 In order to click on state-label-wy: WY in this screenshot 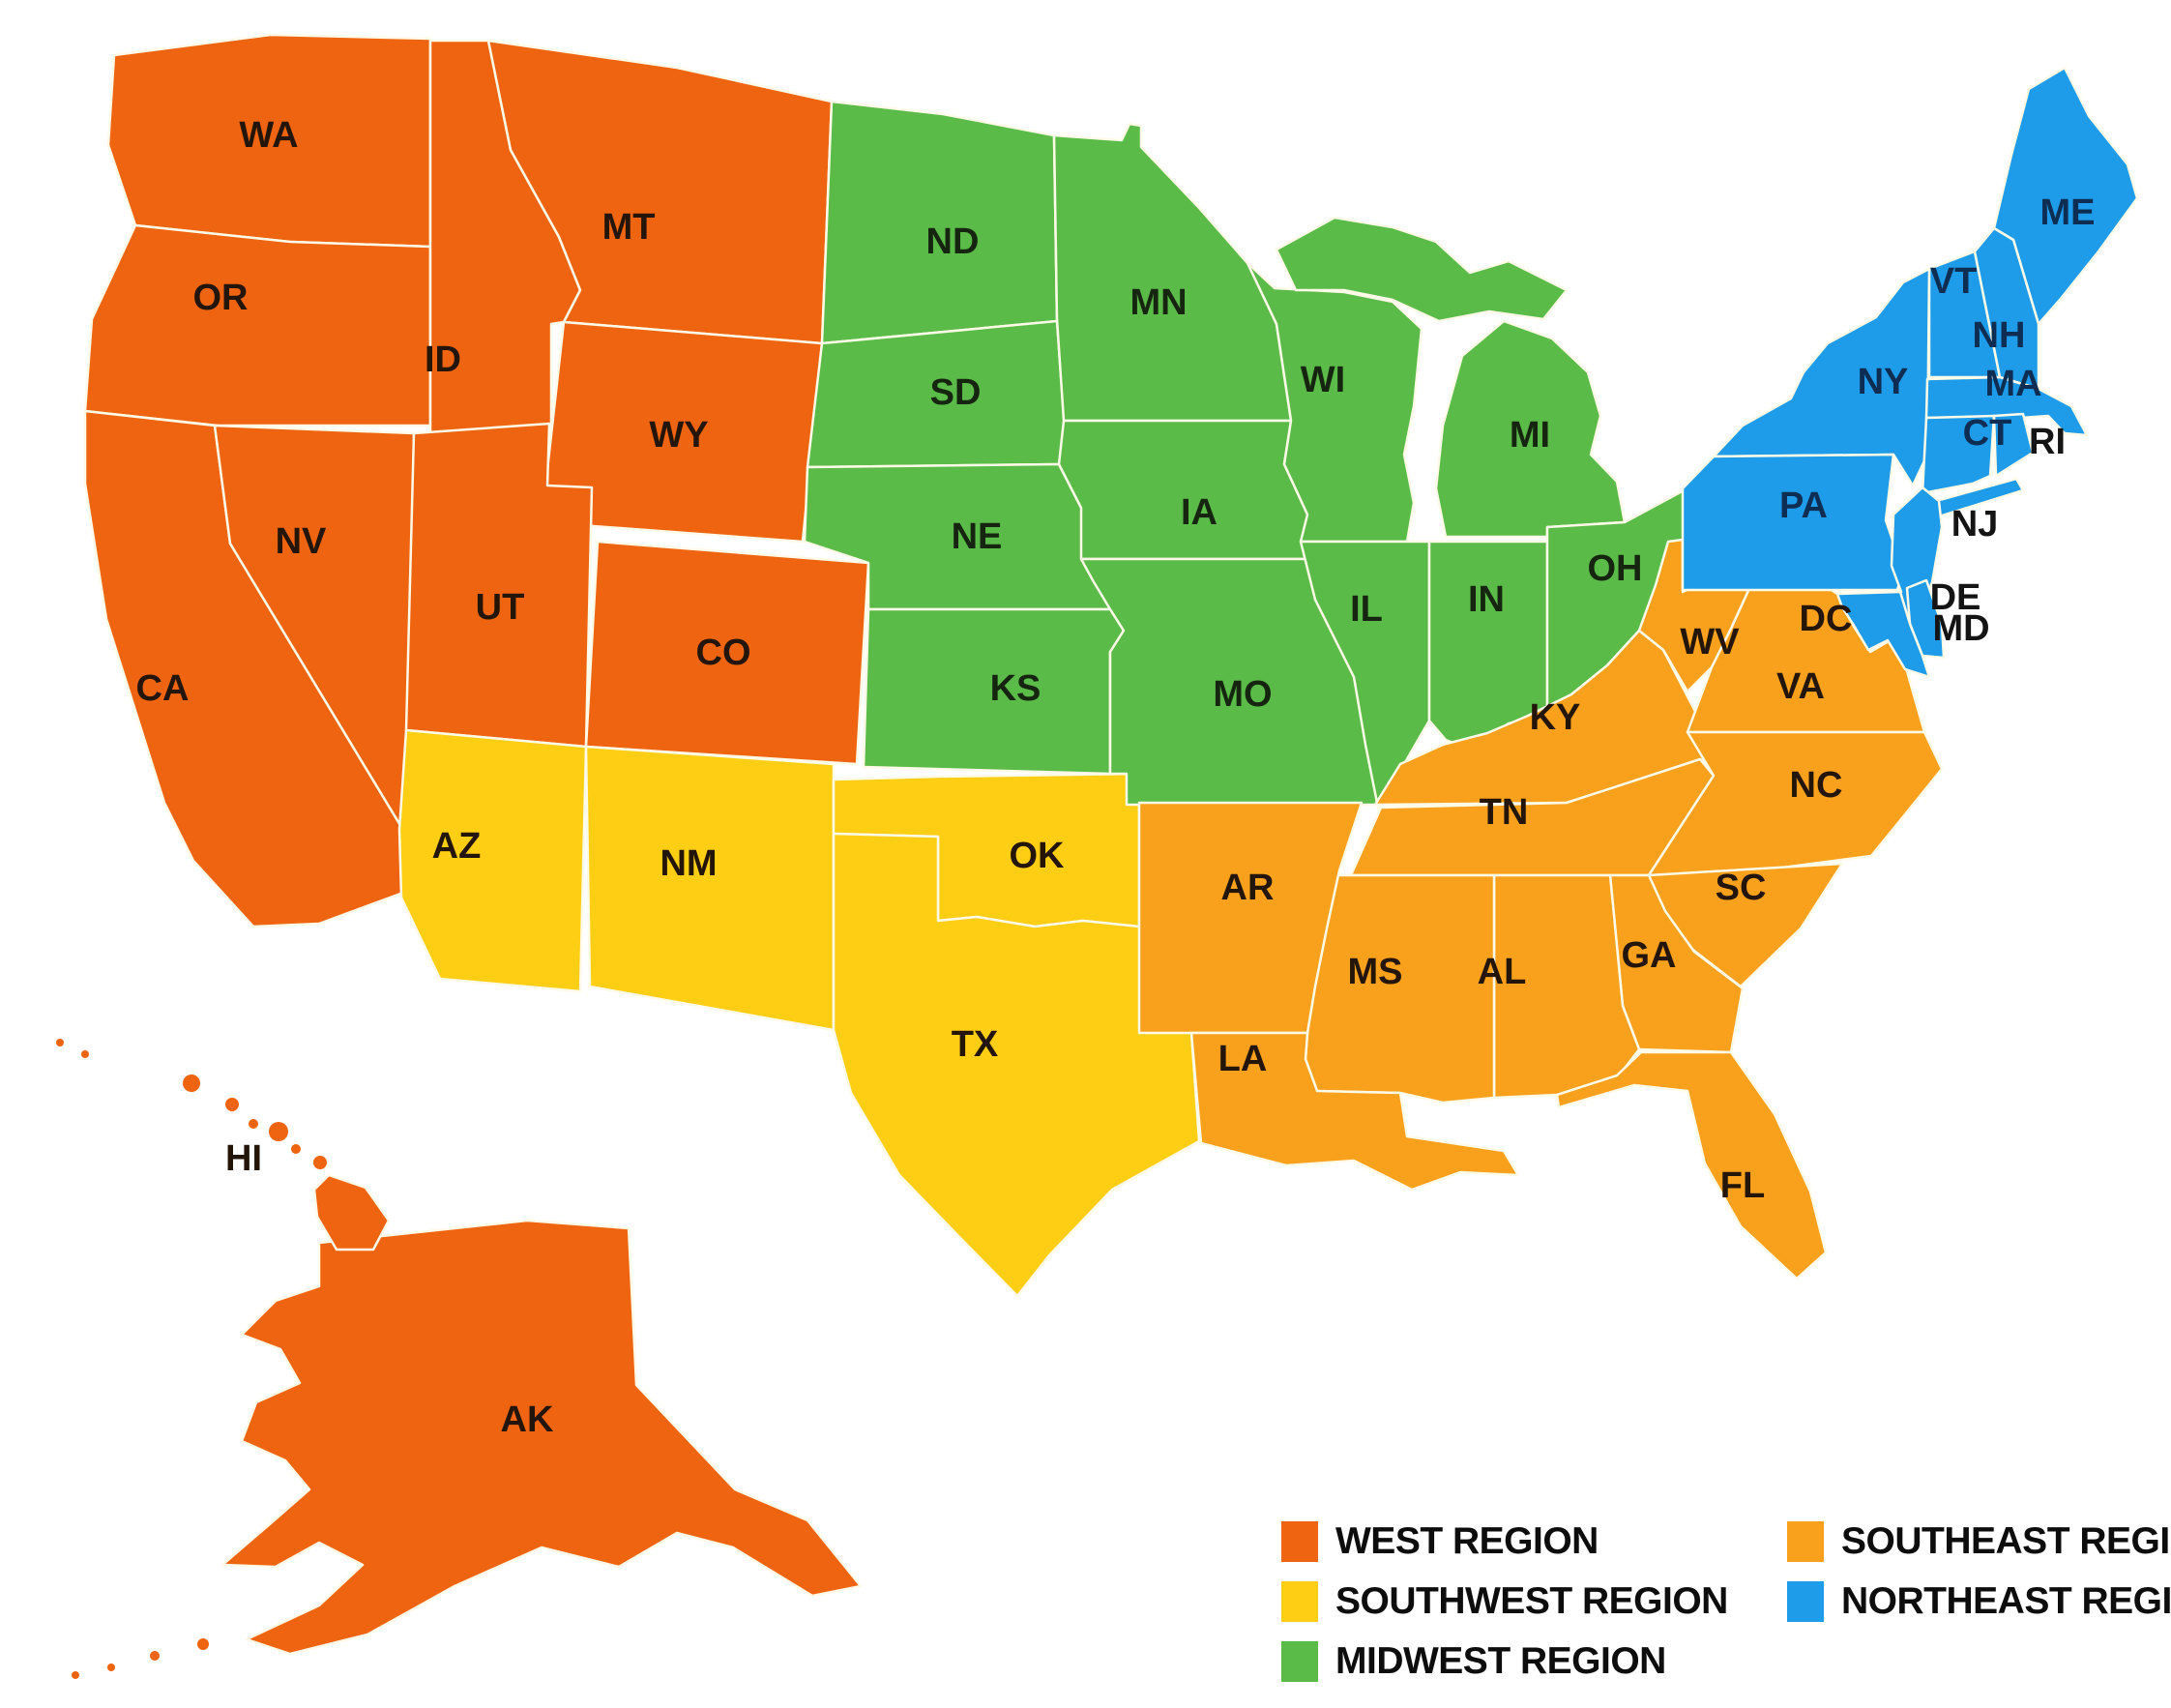, I will do `click(678, 435)`.